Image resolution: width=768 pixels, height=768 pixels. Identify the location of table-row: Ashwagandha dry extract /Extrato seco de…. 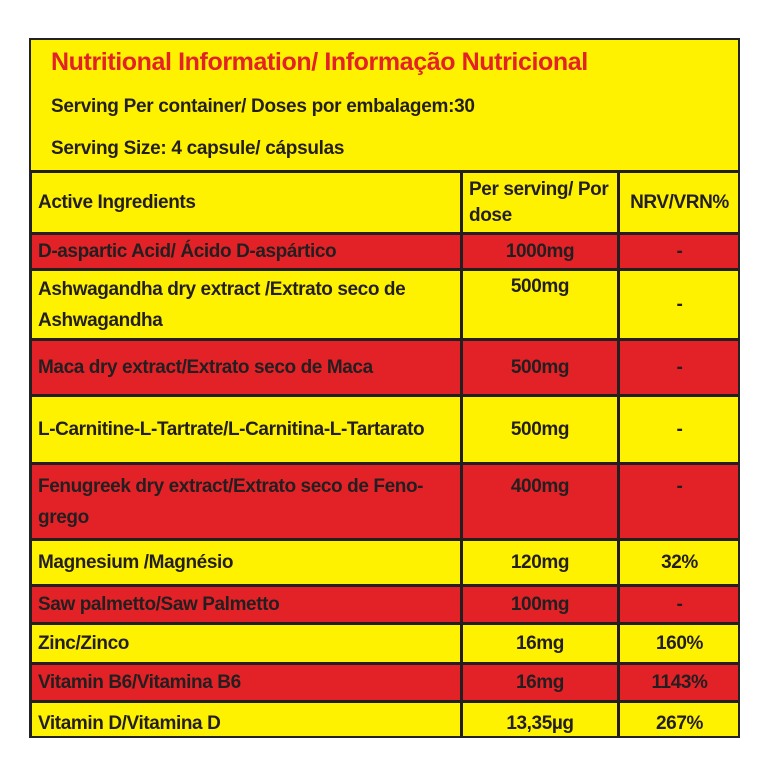
(384, 304).